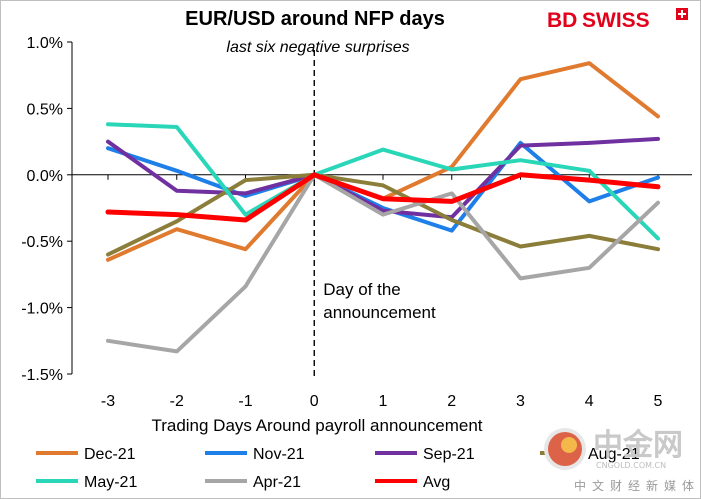 This screenshot has width=701, height=499. What do you see at coordinates (412, 482) in the screenshot?
I see `legend-item-avg: Avg` at bounding box center [412, 482].